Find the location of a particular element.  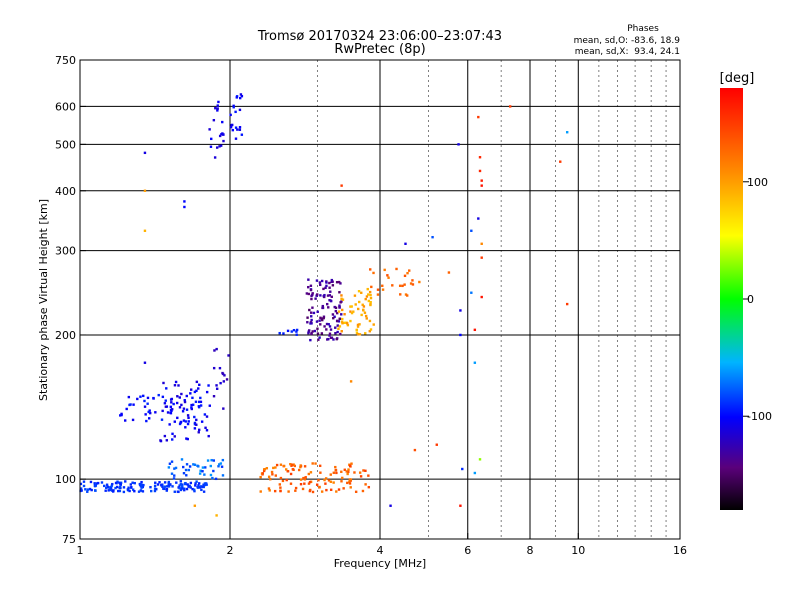

colorbar-ticks: 100 0 -100 is located at coordinates (757, 299).